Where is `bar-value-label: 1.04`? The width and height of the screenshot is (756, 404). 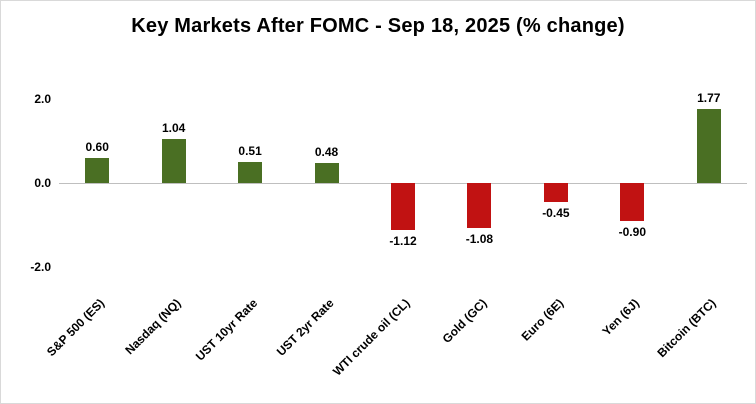 bar-value-label: 1.04 is located at coordinates (173, 128).